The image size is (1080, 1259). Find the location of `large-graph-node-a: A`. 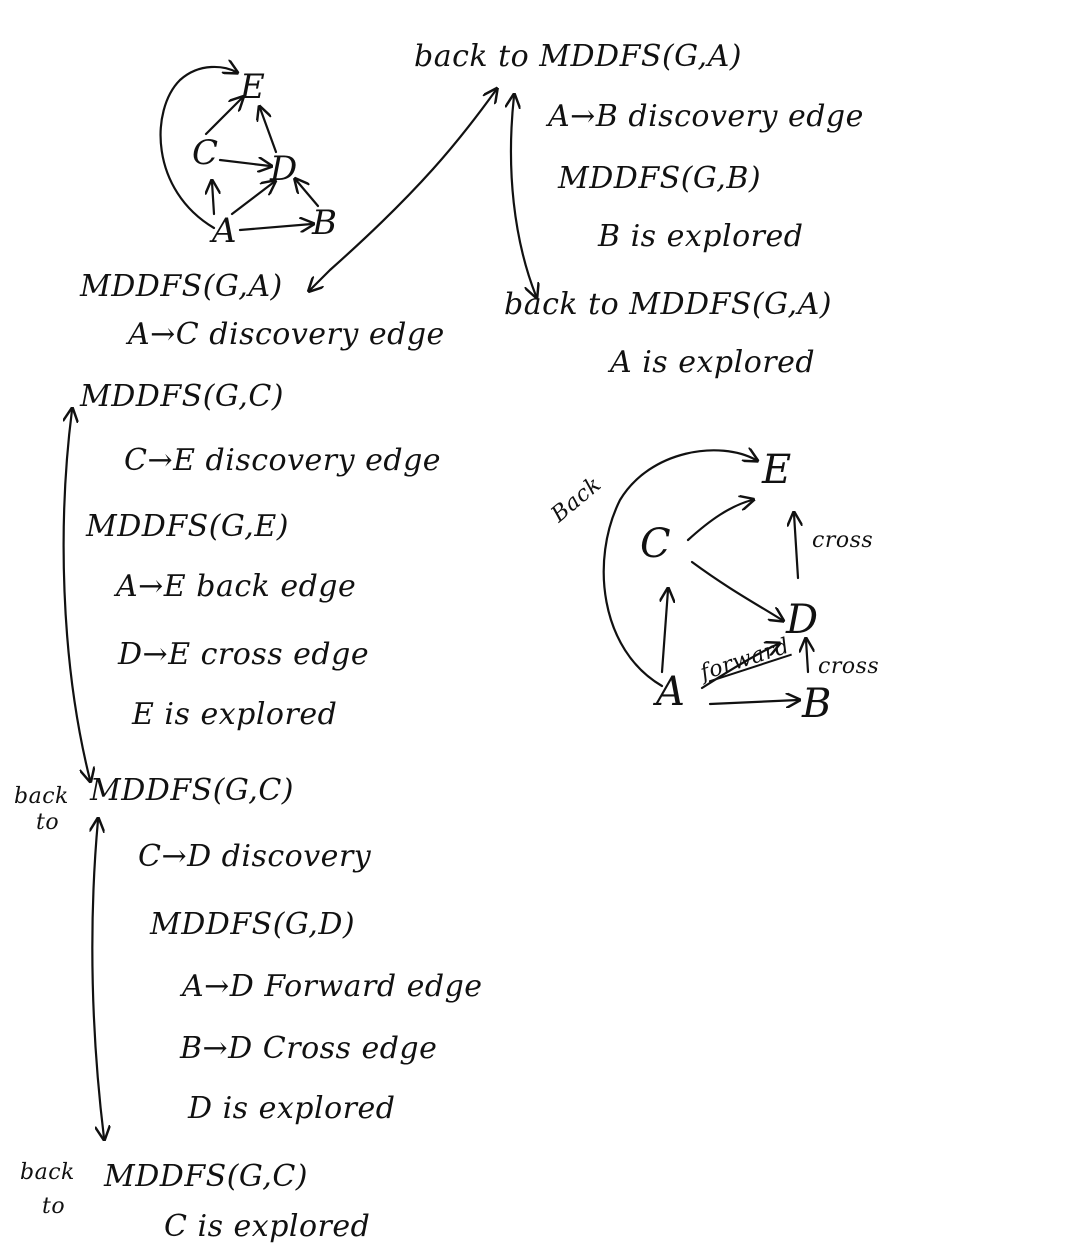

large-graph-node-a: A is located at coordinates (670, 692).